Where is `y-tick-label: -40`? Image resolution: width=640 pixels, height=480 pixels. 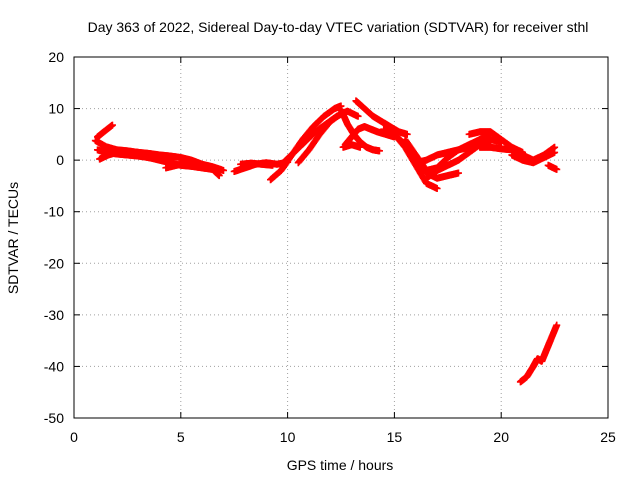 y-tick-label: -40 is located at coordinates (54, 366).